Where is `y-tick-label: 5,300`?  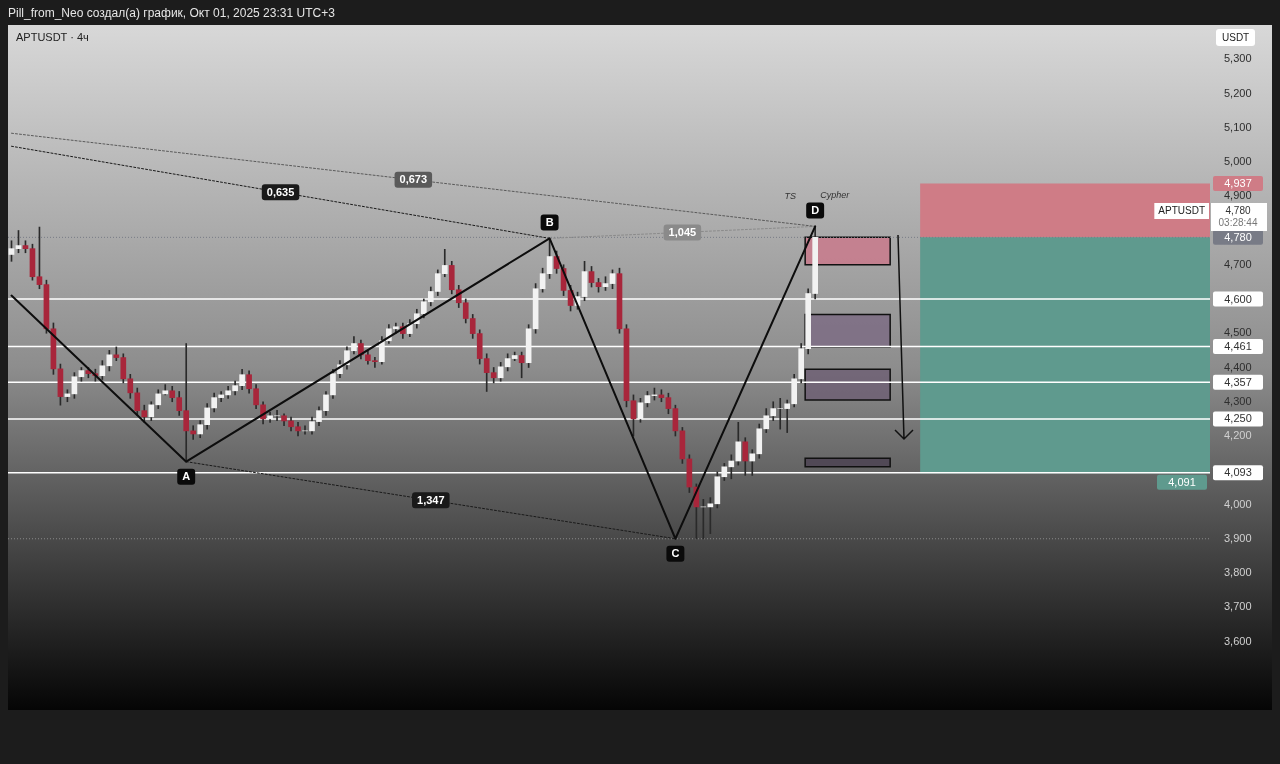
y-tick-label: 5,300 is located at coordinates (1238, 58).